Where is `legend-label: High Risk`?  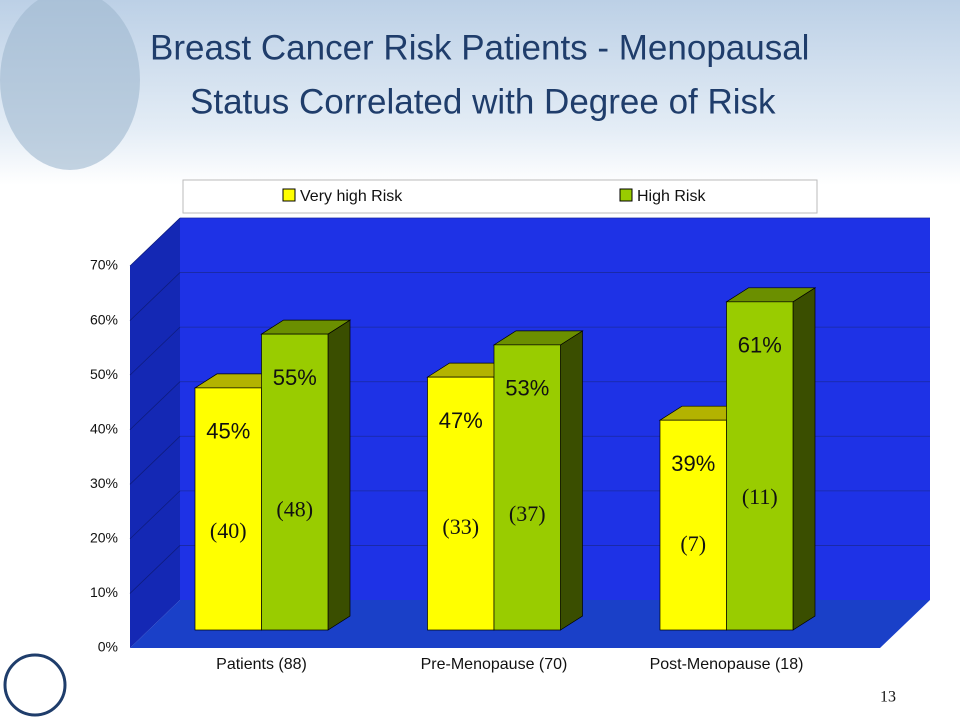
legend-label: High Risk is located at coordinates (671, 196).